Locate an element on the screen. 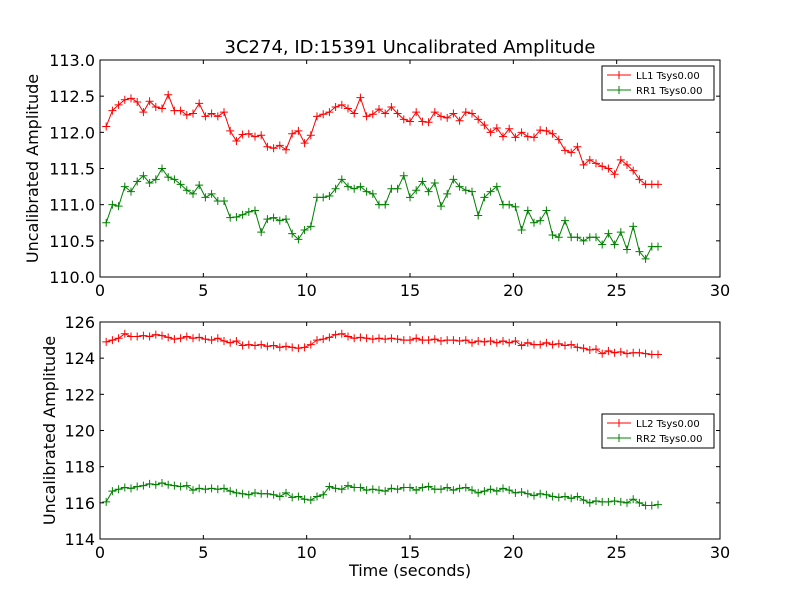 Image resolution: width=800 pixels, height=600 pixels. x-tick-label: 20 is located at coordinates (513, 552).